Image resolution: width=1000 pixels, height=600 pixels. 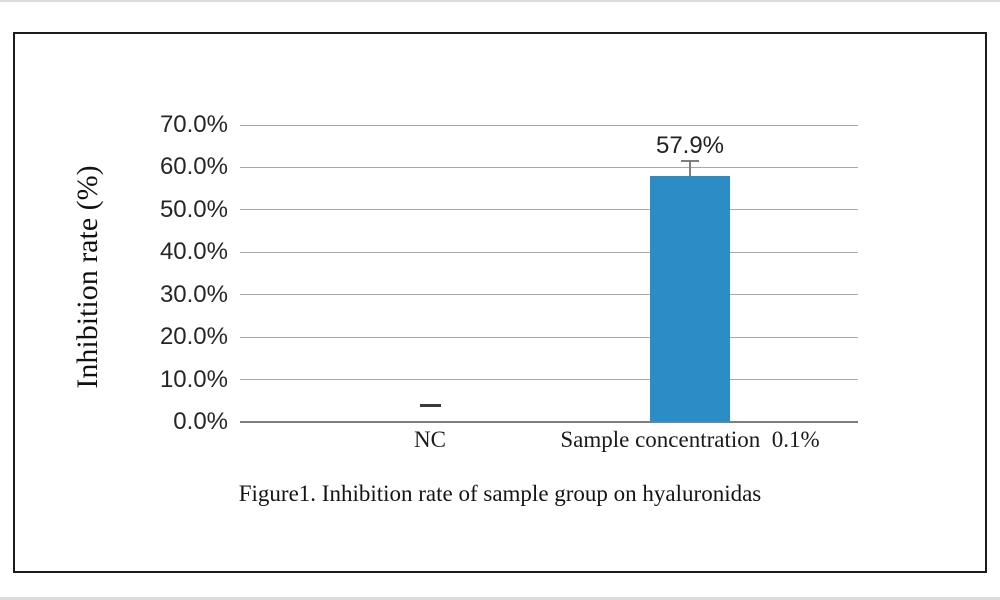 I want to click on x-axis-label: NC, so click(x=430, y=439).